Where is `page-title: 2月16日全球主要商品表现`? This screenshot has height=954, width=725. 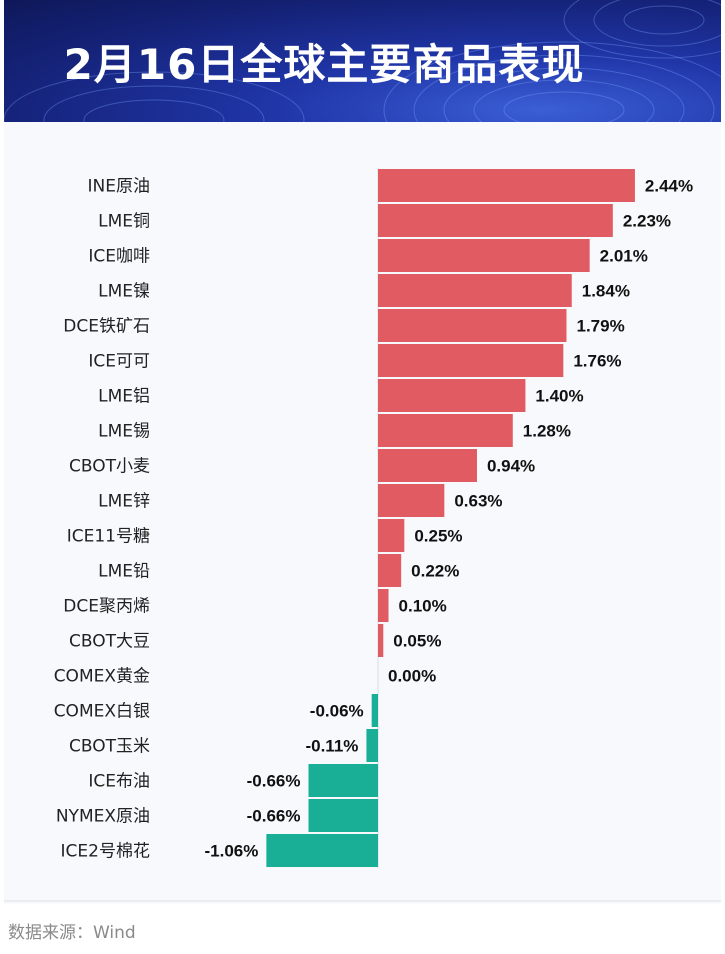 page-title: 2月16日全球主要商品表现 is located at coordinates (324, 64).